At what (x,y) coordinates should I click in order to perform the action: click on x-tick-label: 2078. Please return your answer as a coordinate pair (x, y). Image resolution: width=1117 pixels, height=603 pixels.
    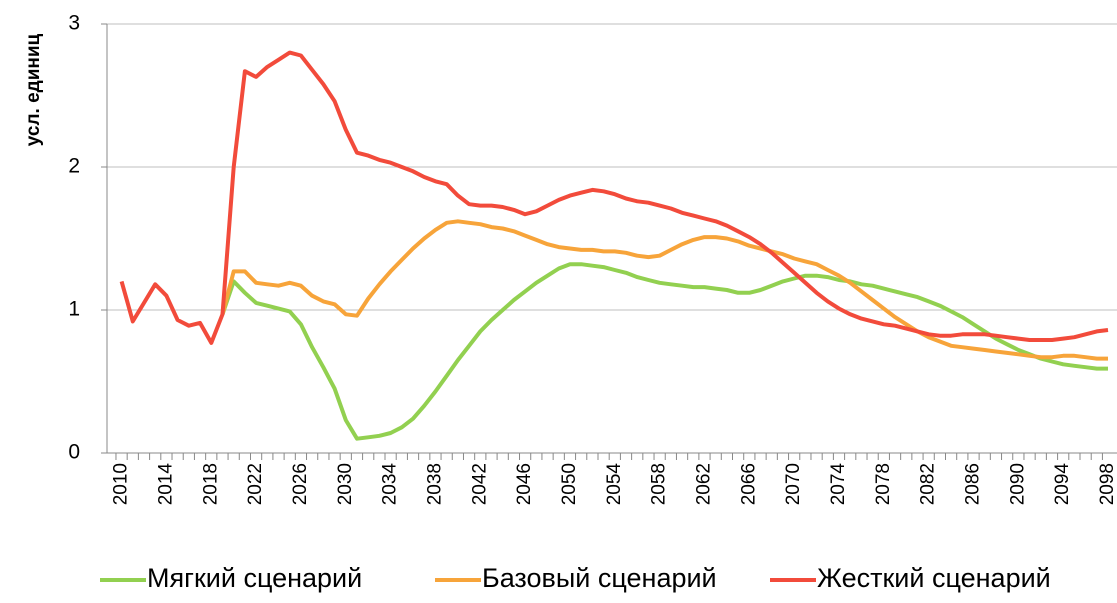
    Looking at the image, I should click on (883, 484).